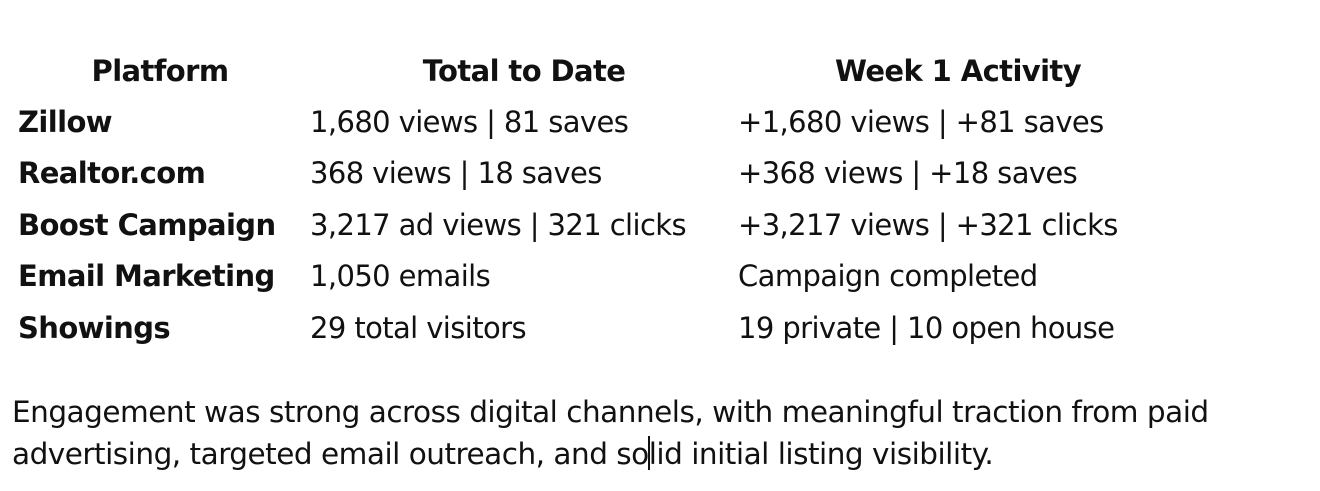 The width and height of the screenshot is (1320, 491). Describe the element at coordinates (928, 224) in the screenshot. I see `week1-cell: +3,217 views | +321 clicks` at that location.